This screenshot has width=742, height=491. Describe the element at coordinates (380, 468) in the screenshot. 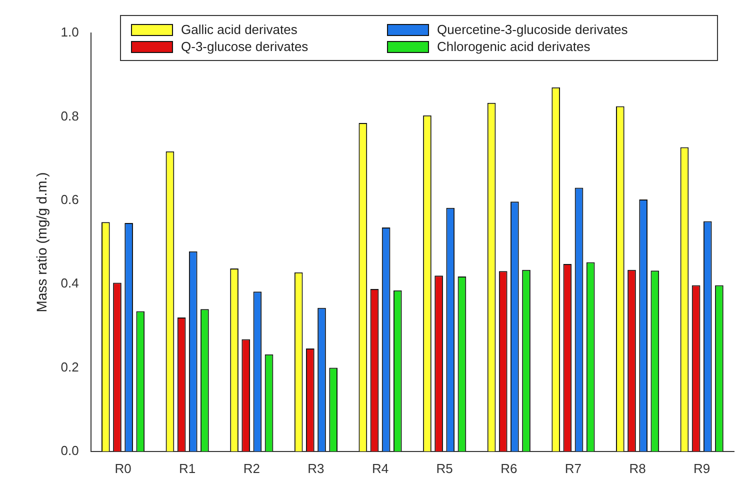

I see `x-tick-label: R4` at that location.